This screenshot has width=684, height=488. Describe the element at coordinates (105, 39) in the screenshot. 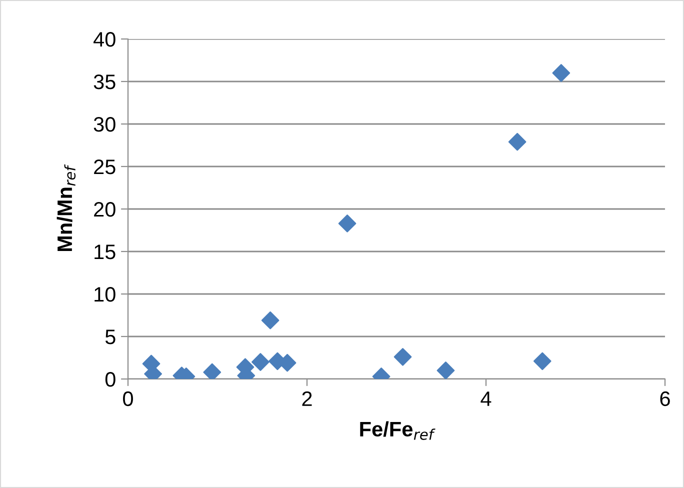

I see `y-tick-label: 40` at that location.